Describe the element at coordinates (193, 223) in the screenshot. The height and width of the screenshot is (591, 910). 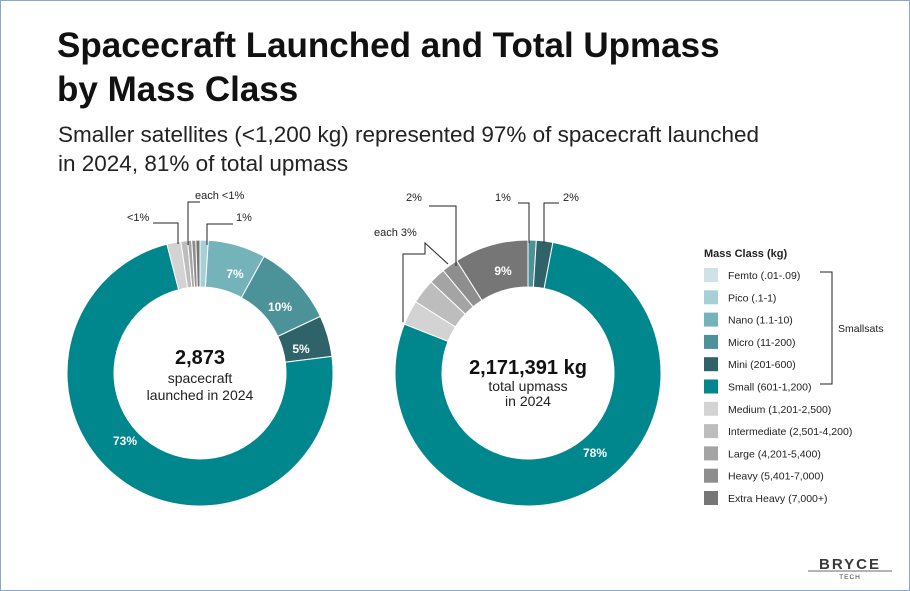
I see `callout-lines-left` at that location.